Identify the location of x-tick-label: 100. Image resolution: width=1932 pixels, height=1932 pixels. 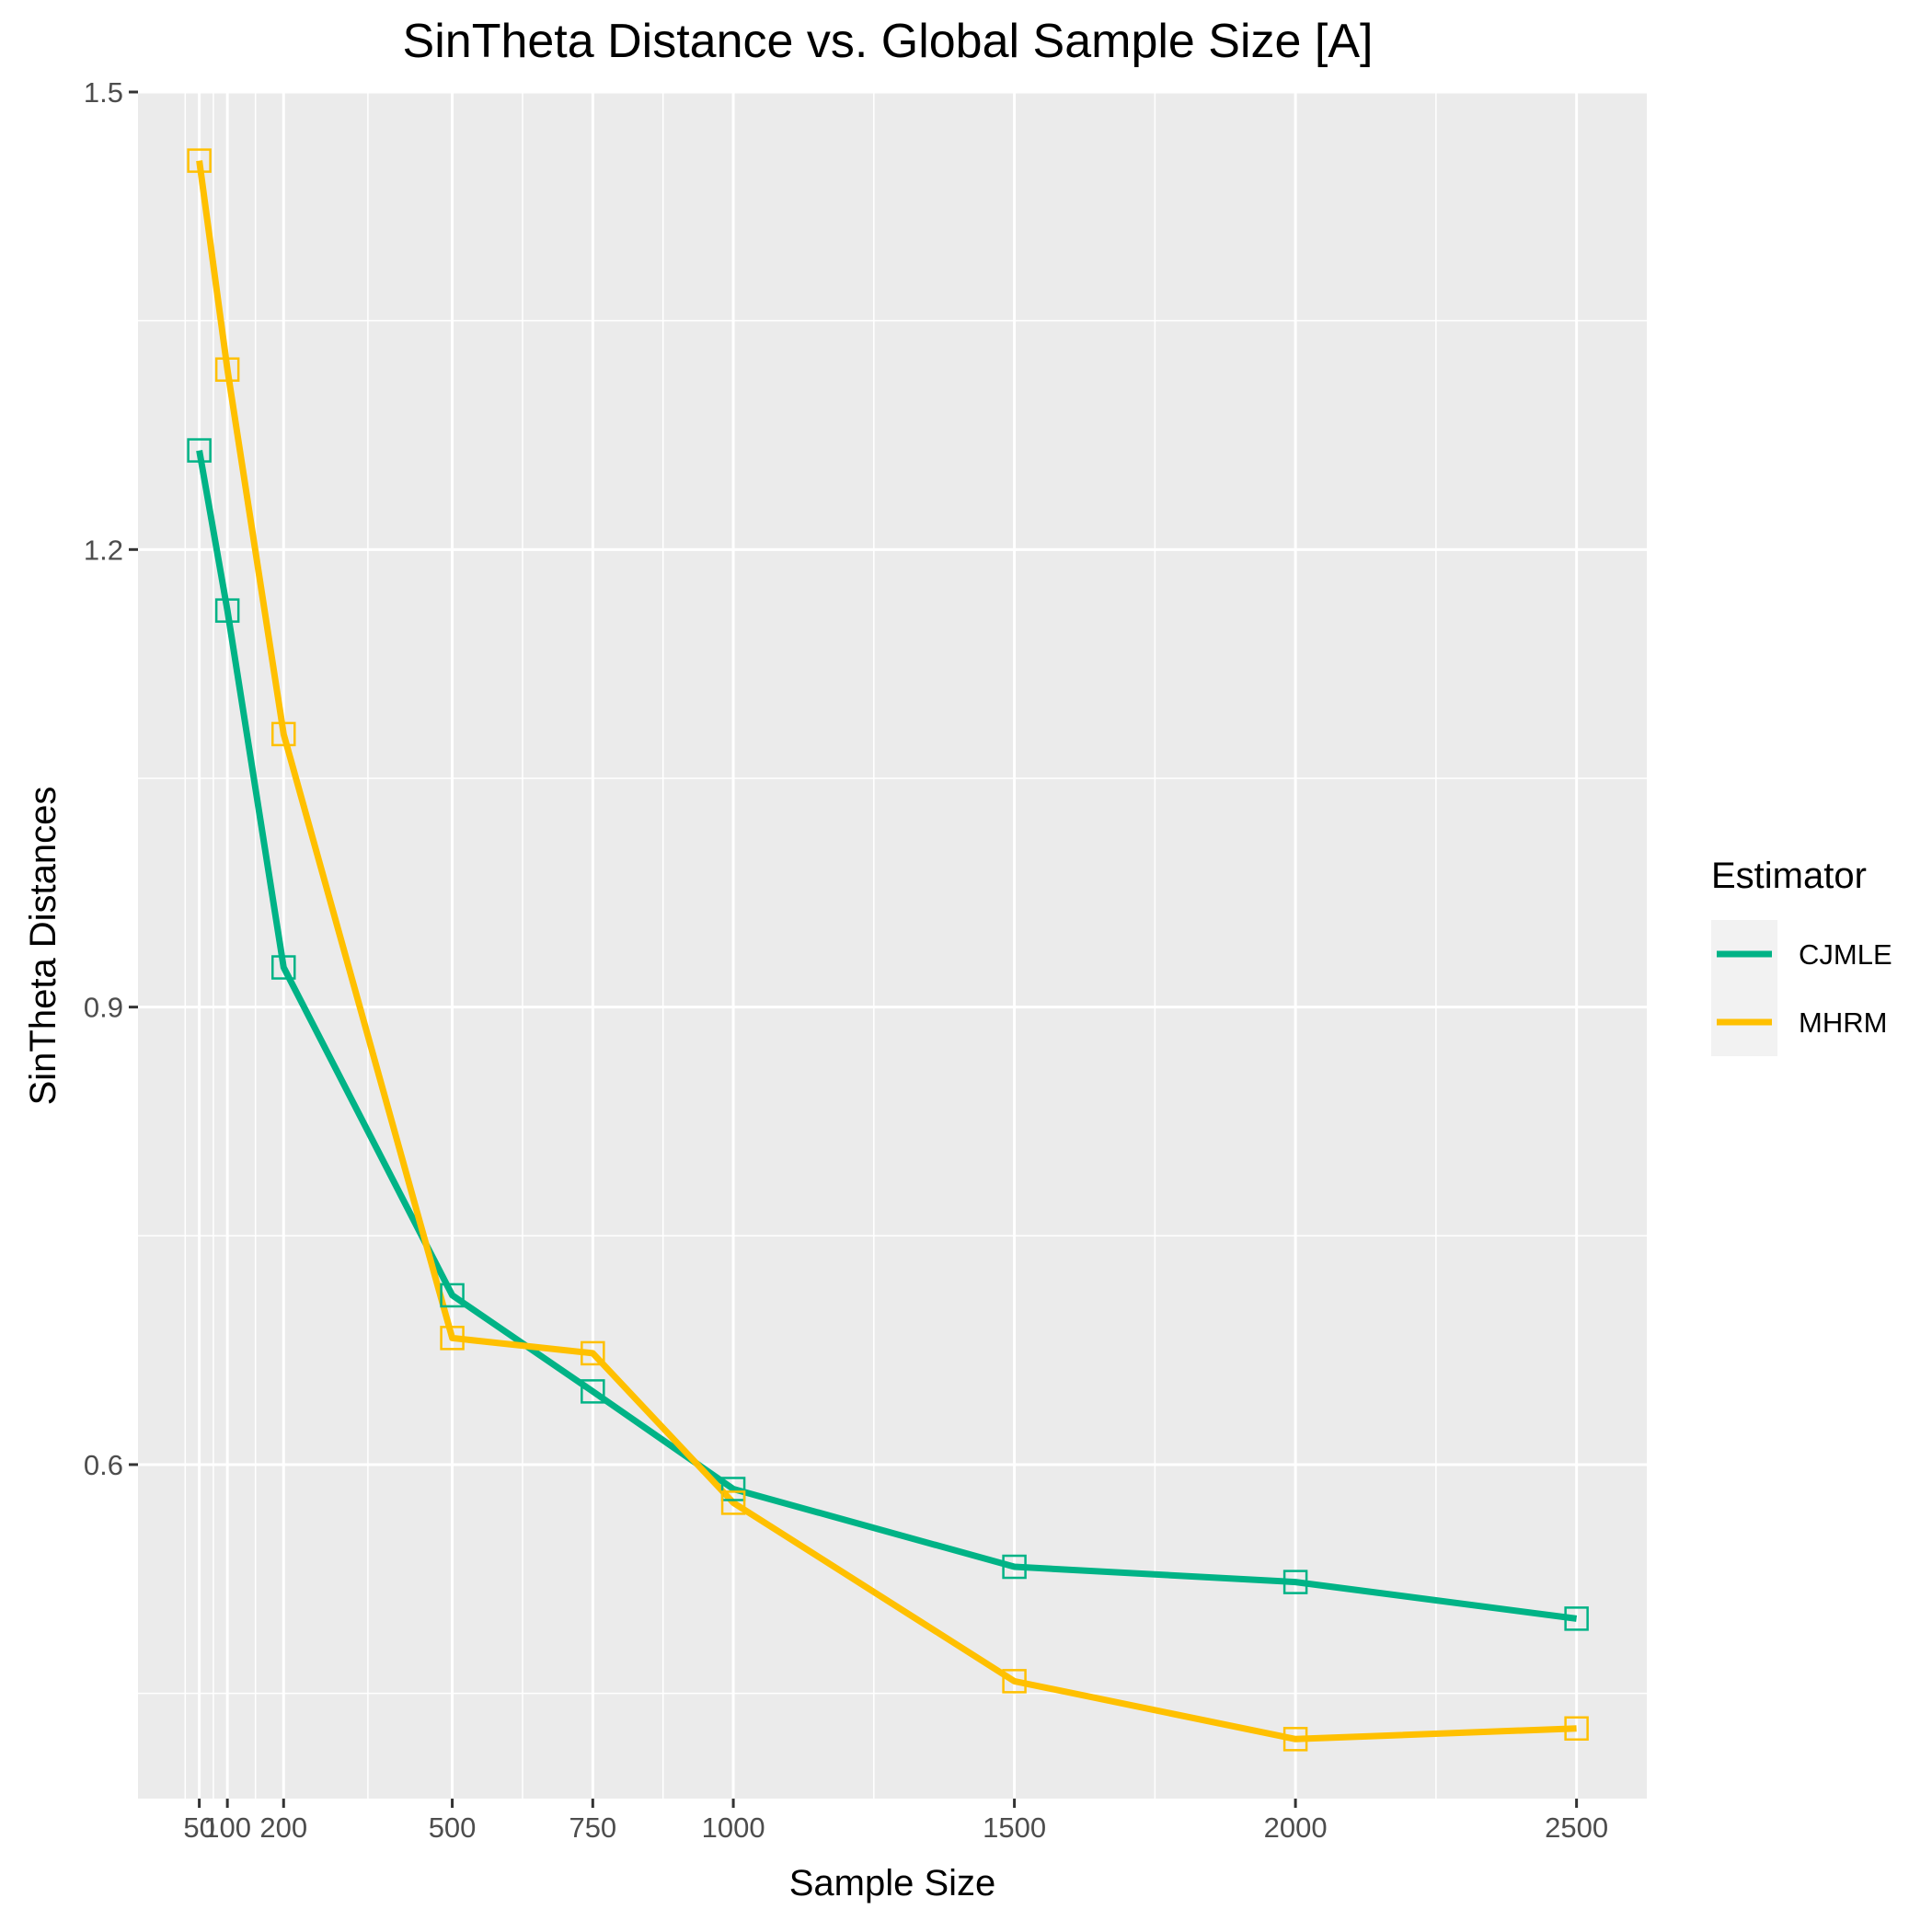
(227, 1827).